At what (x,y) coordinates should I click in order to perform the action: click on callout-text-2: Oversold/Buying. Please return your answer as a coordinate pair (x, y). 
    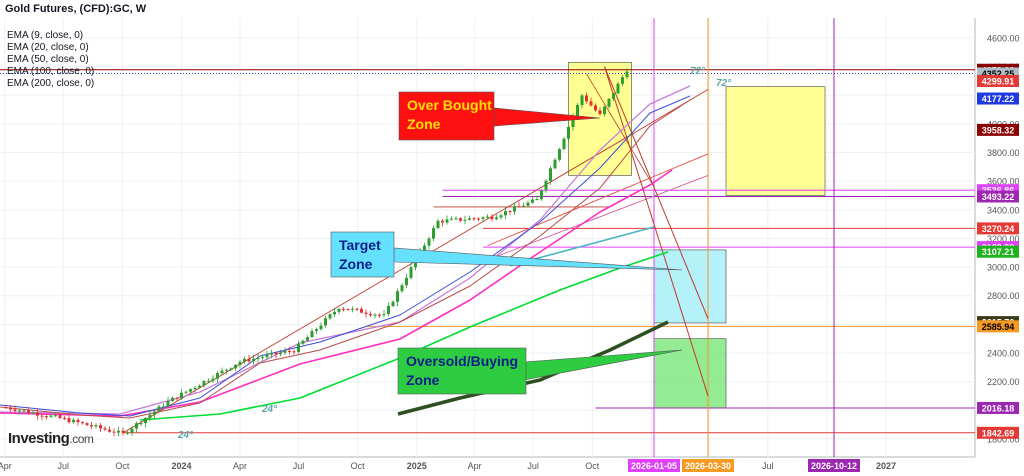
    Looking at the image, I should click on (462, 361).